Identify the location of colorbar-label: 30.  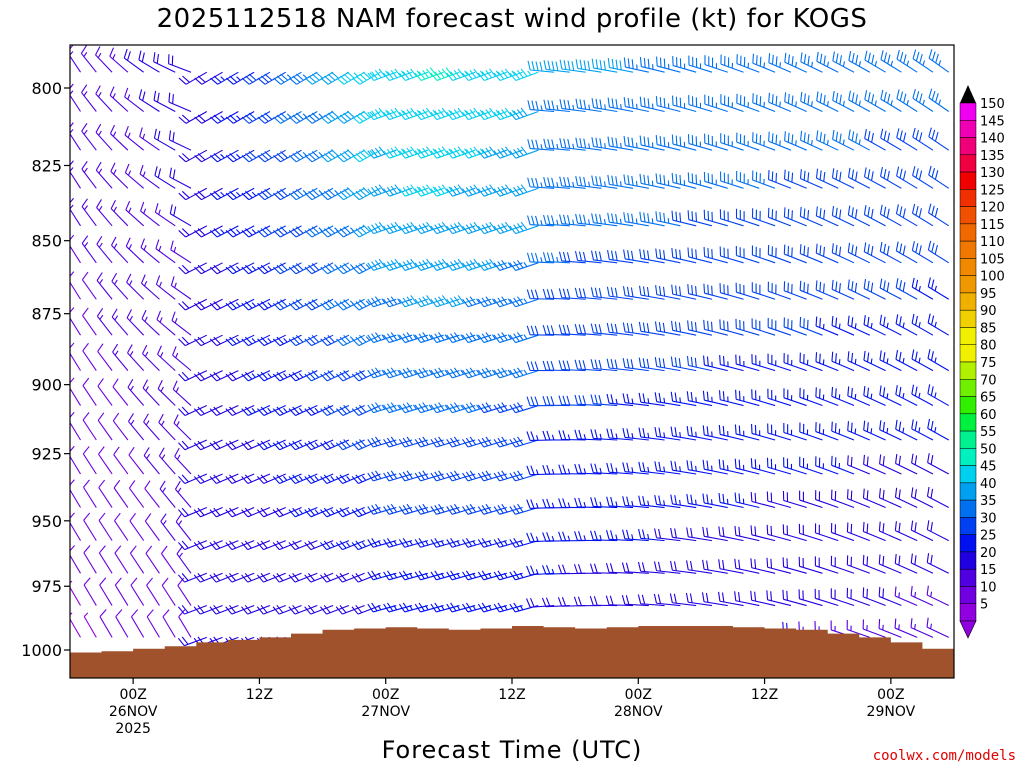
(988, 518).